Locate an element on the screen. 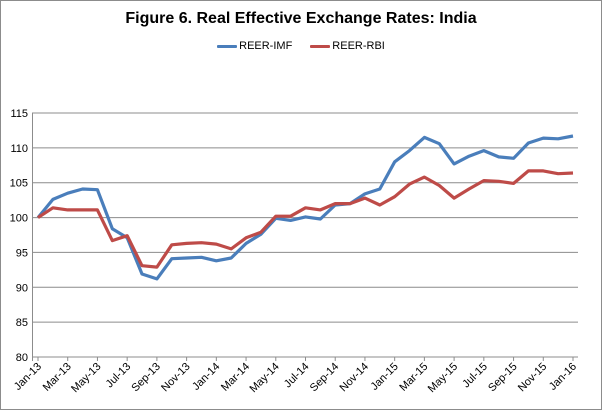 This screenshot has height=410, width=602. x-tick-label: Sep-15 is located at coordinates (503, 378).